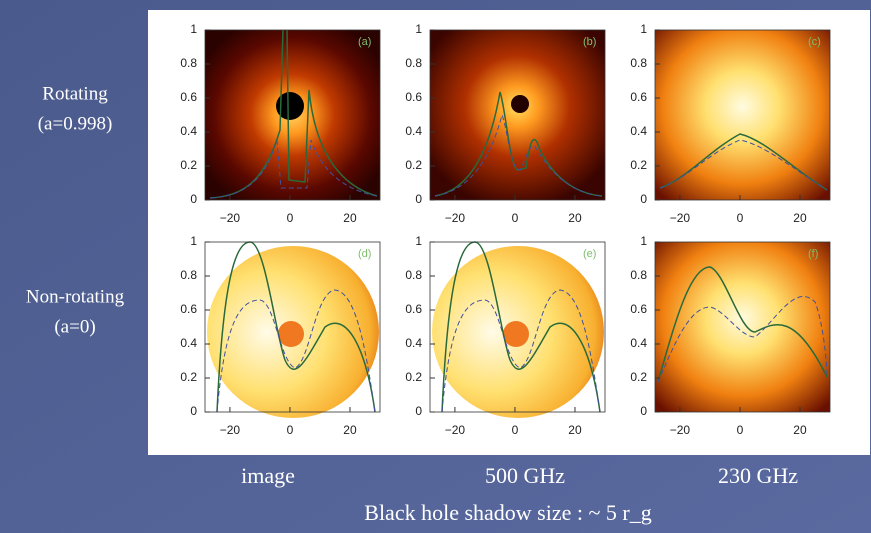 This screenshot has width=871, height=533. Describe the element at coordinates (525, 475) in the screenshot. I see `column-label: 500 GHz` at that location.